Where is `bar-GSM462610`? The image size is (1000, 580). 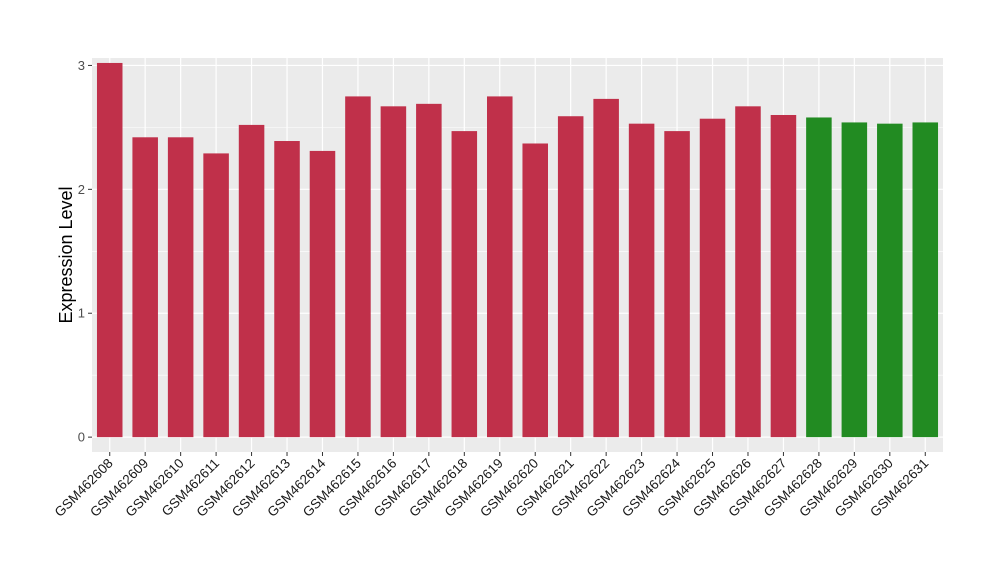
bar-GSM462610 is located at coordinates (180, 287).